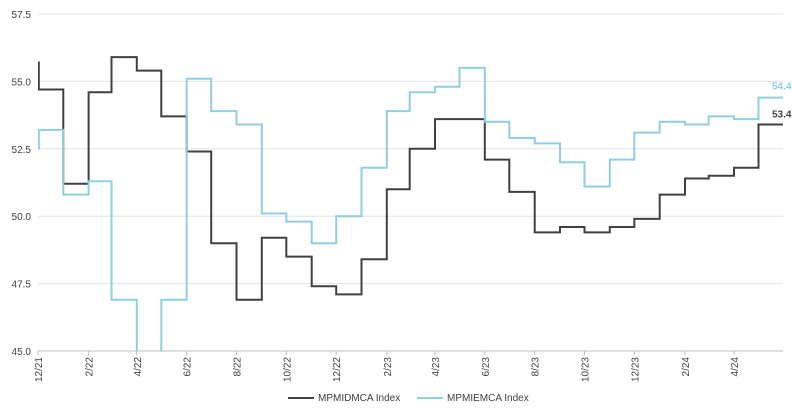  What do you see at coordinates (238, 367) in the screenshot?
I see `x-tick-label: 8/22` at bounding box center [238, 367].